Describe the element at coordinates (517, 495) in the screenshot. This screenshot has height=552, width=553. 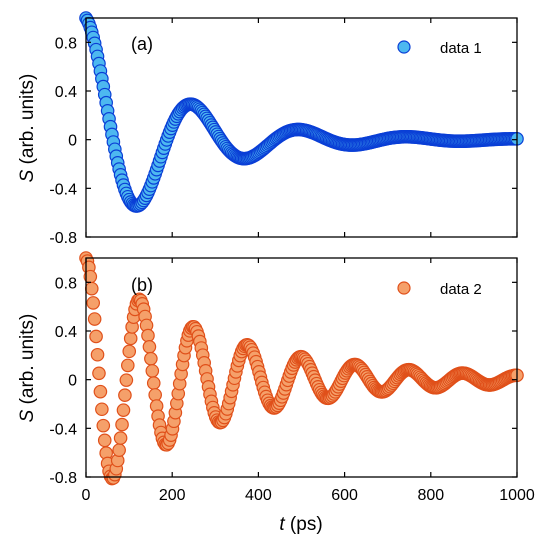
I see `x-tick-label: 1000` at that location.